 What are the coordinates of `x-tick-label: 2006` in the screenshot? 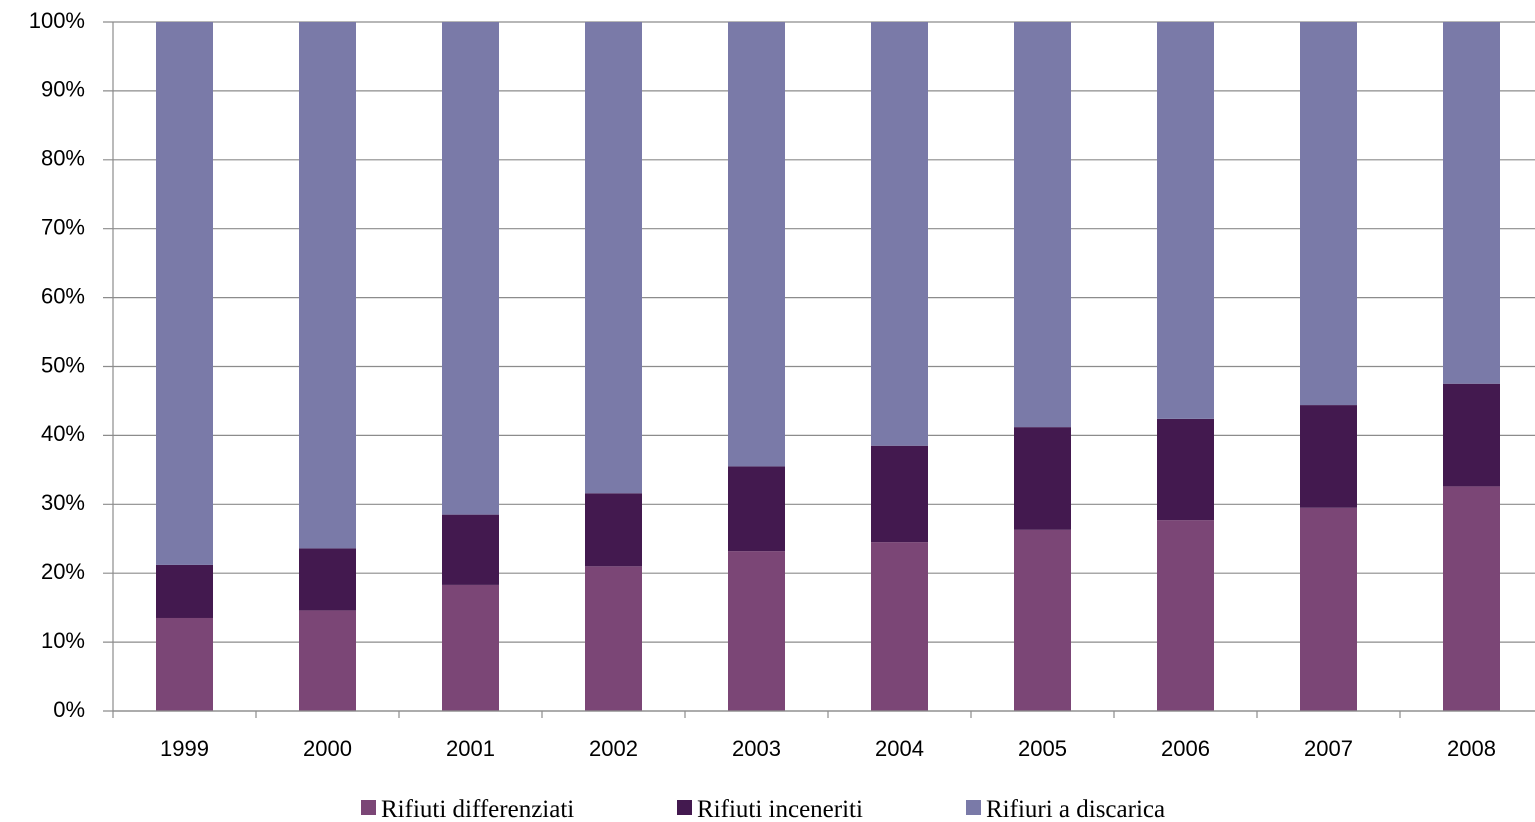 It's located at (1185, 748).